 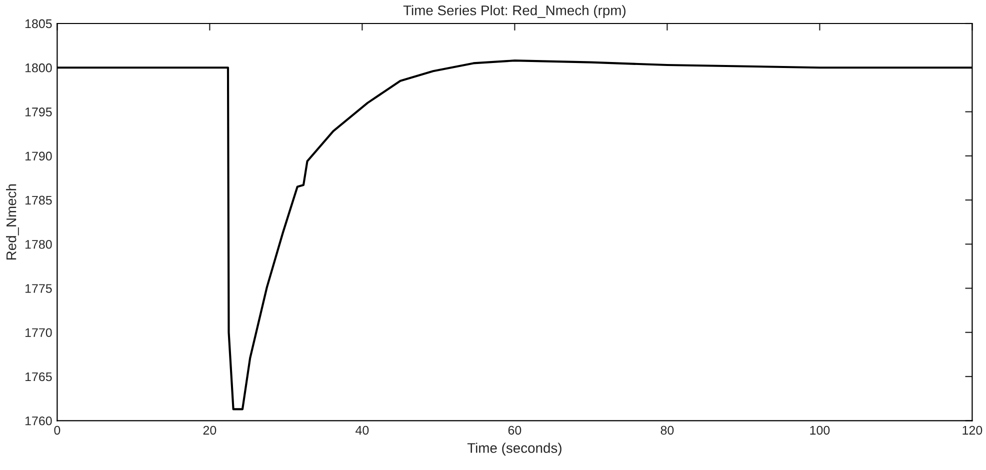 What do you see at coordinates (38, 23) in the screenshot?
I see `y-tick-label: 1805` at bounding box center [38, 23].